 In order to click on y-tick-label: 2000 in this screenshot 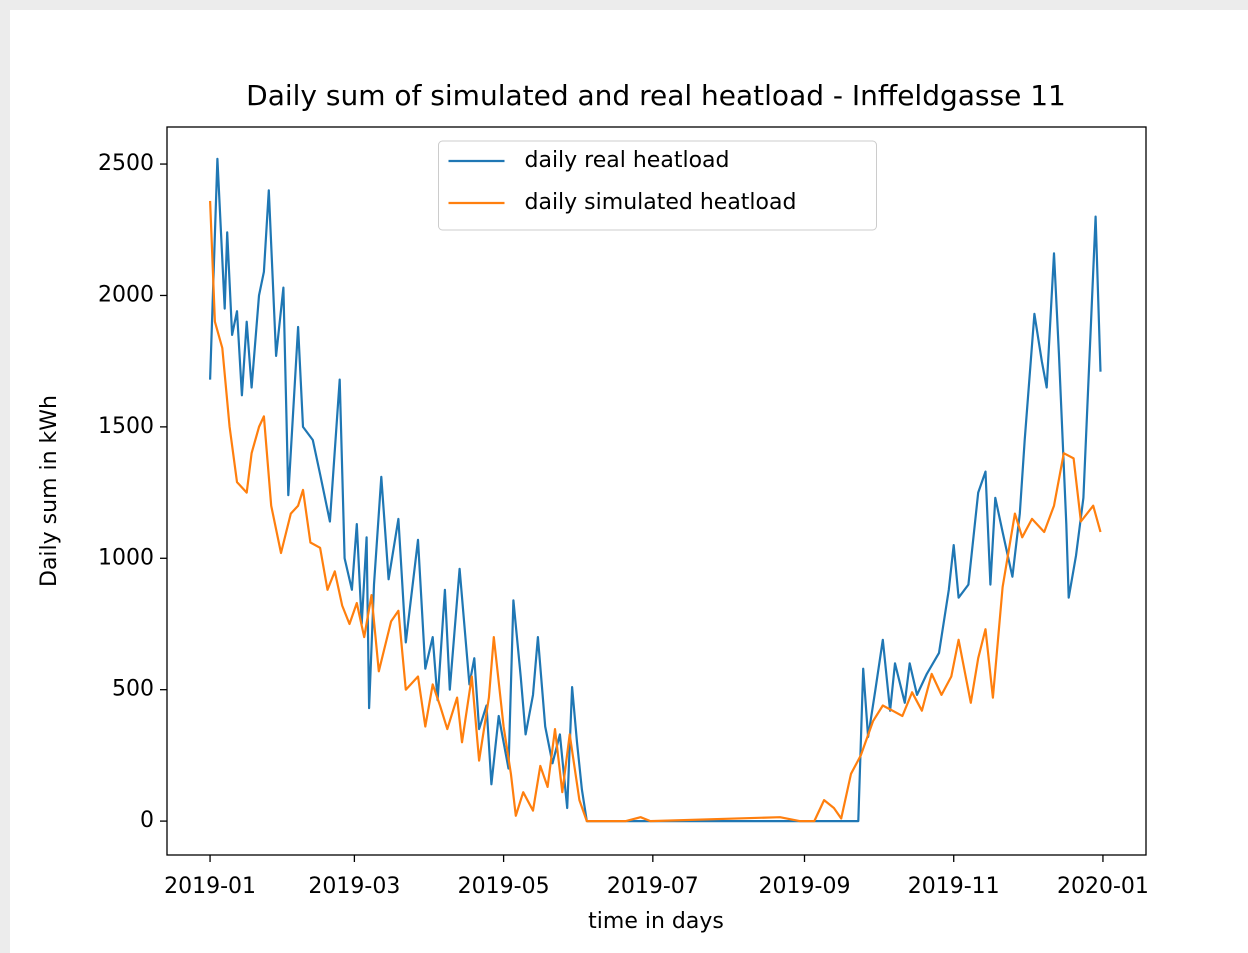, I will do `click(126, 294)`.